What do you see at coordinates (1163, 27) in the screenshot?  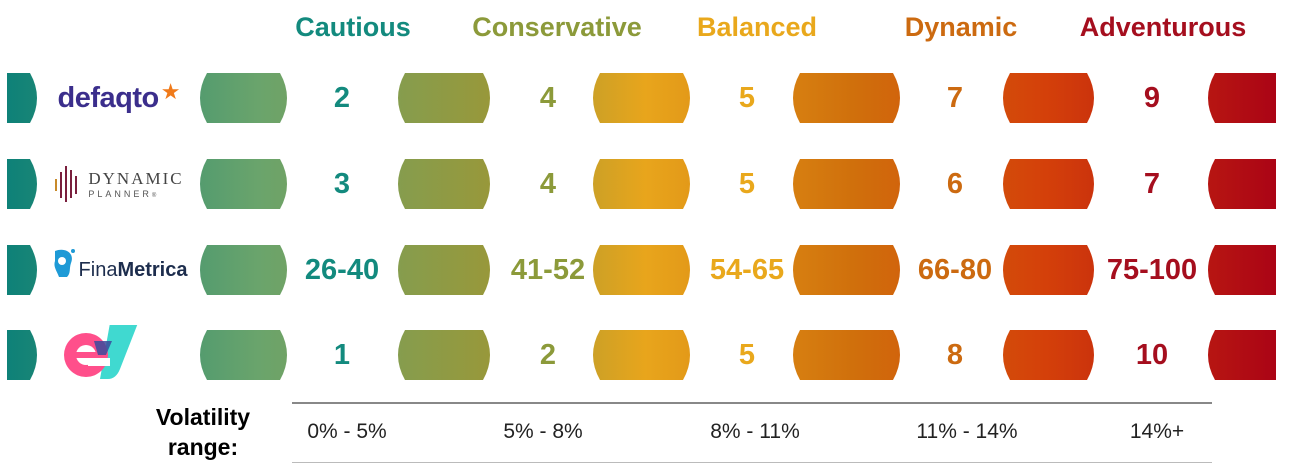 I see `category-header-adventurous: Adventurous` at bounding box center [1163, 27].